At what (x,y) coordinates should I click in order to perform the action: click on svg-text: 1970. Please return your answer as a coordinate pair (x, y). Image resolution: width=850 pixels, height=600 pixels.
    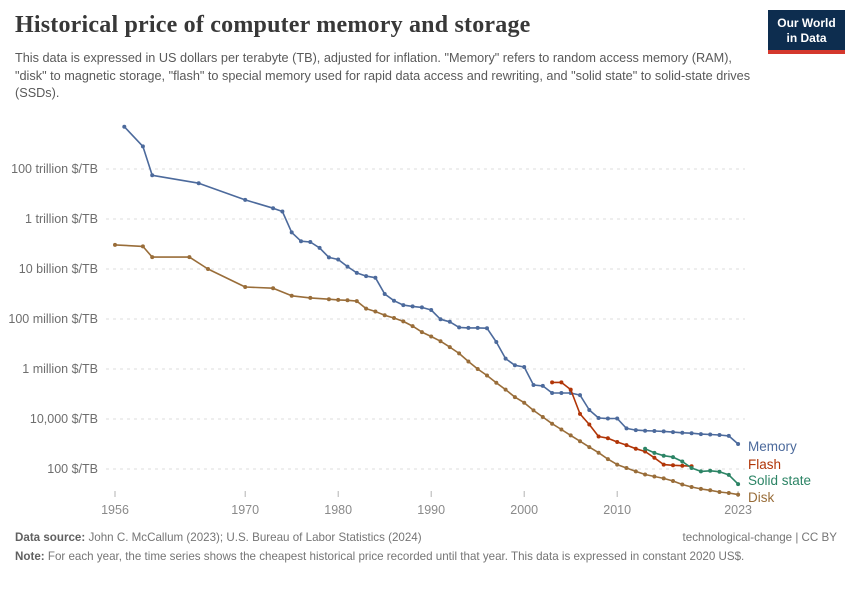
    Looking at the image, I should click on (245, 510).